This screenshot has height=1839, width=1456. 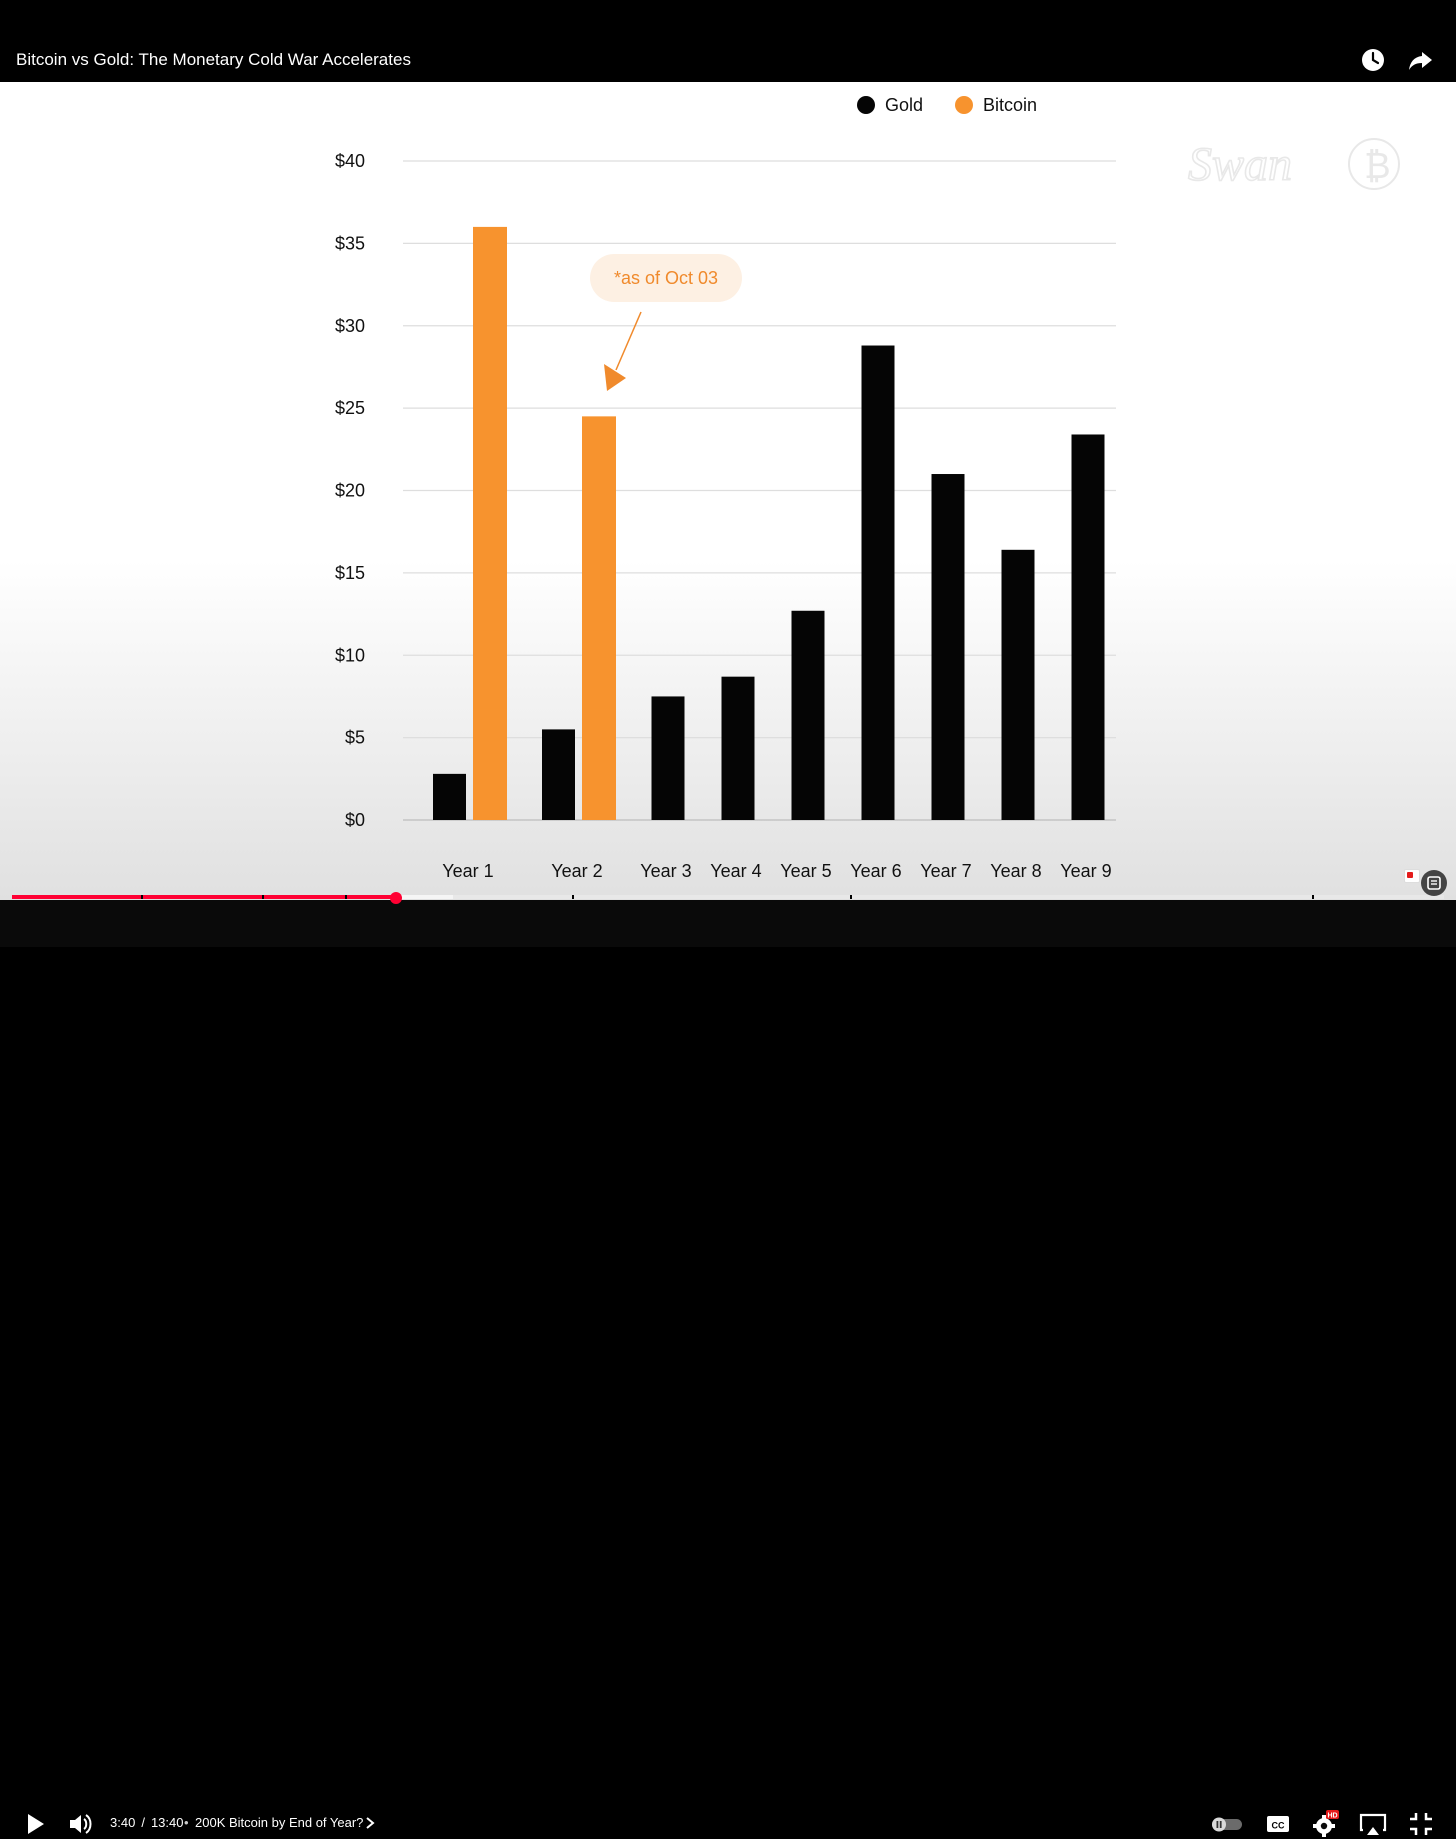 I want to click on x-tick-label: Year 5, so click(x=805, y=871).